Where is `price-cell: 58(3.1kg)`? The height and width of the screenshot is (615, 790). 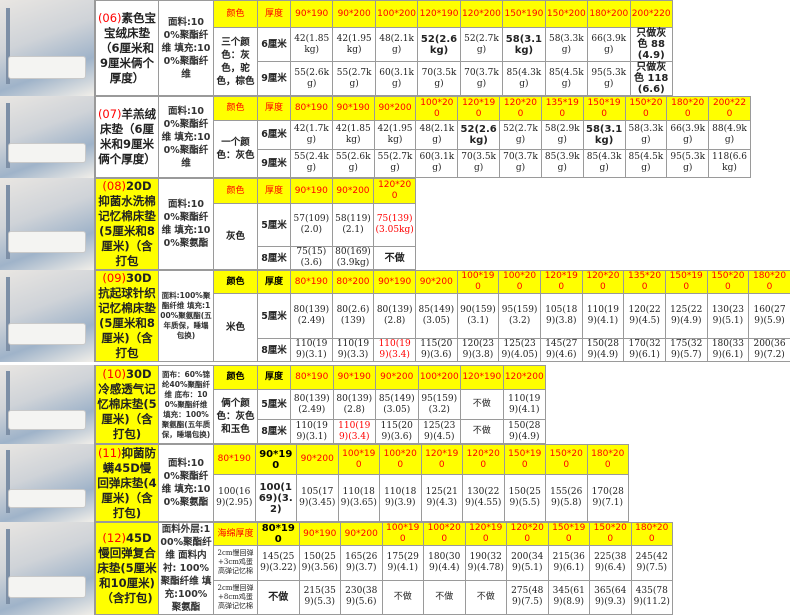 price-cell: 58(3.1kg) is located at coordinates (524, 45).